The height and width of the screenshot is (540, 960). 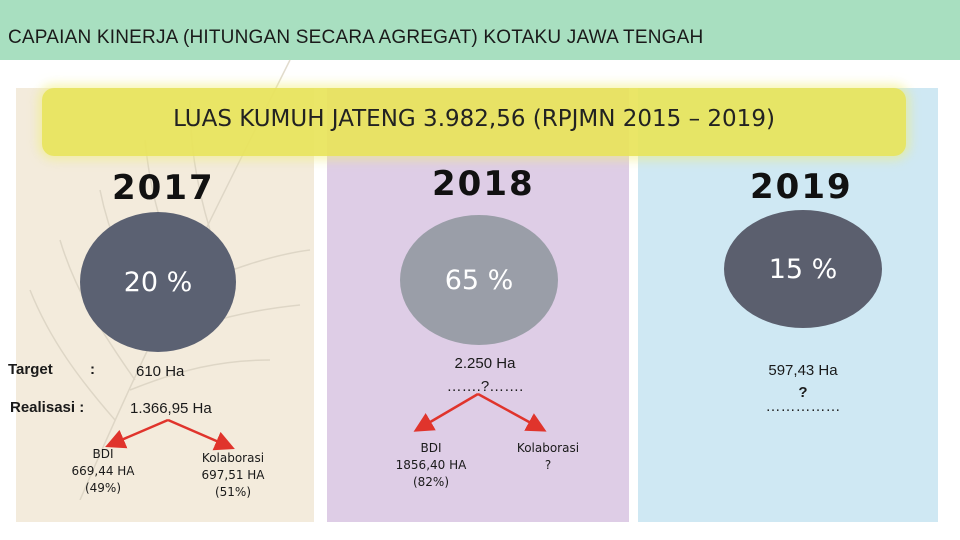 What do you see at coordinates (485, 363) in the screenshot?
I see `target-value-2018: 2.250 Ha` at bounding box center [485, 363].